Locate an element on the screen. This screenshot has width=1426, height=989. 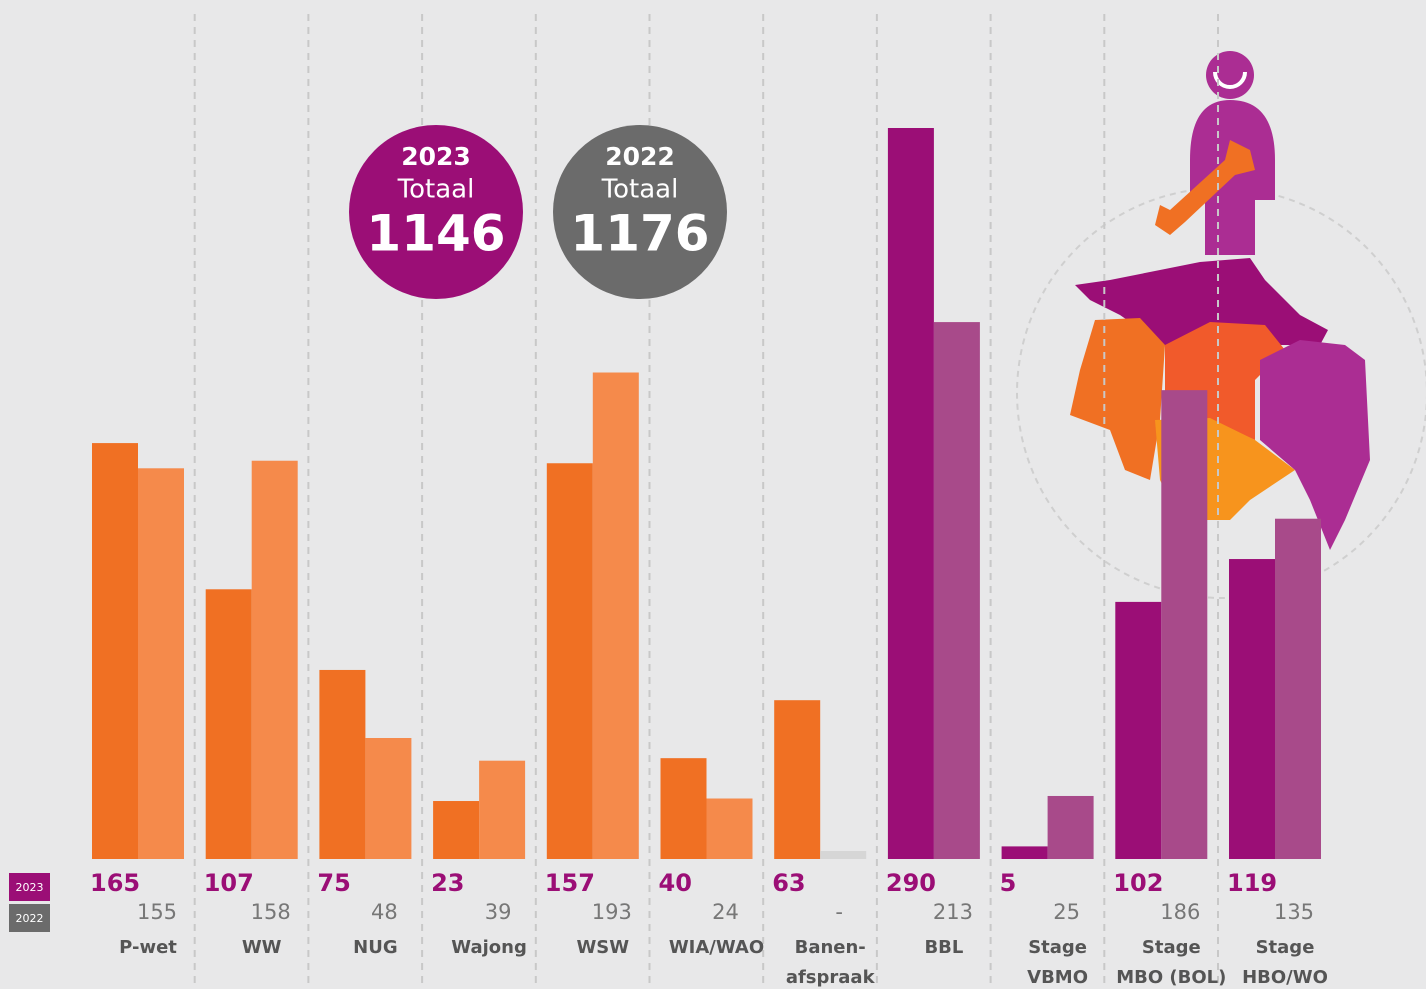
value-label-2023: 165 is located at coordinates (115, 883).